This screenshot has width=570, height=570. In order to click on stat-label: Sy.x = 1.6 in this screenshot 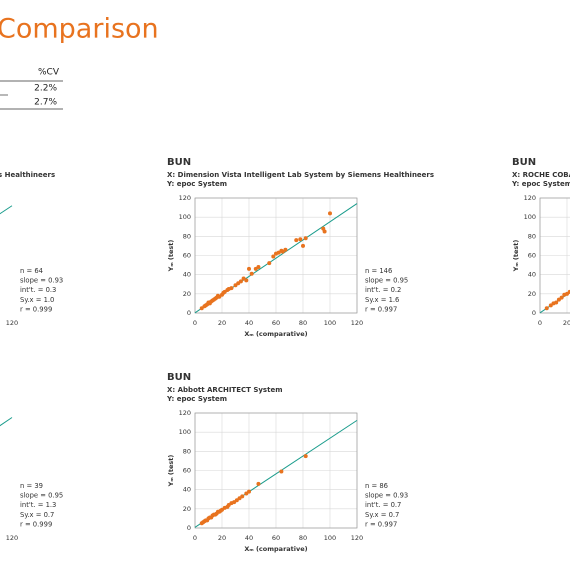, I will do `click(382, 300)`.